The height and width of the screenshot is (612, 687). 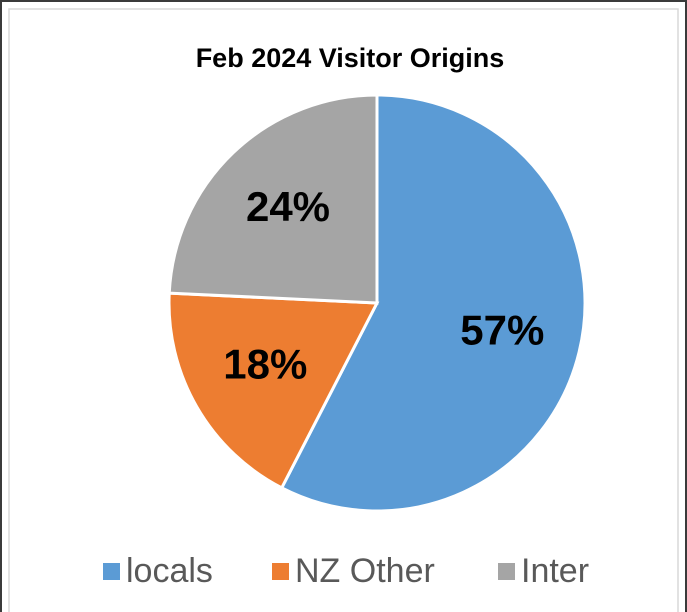 What do you see at coordinates (365, 571) in the screenshot?
I see `legend-label: NZ Other` at bounding box center [365, 571].